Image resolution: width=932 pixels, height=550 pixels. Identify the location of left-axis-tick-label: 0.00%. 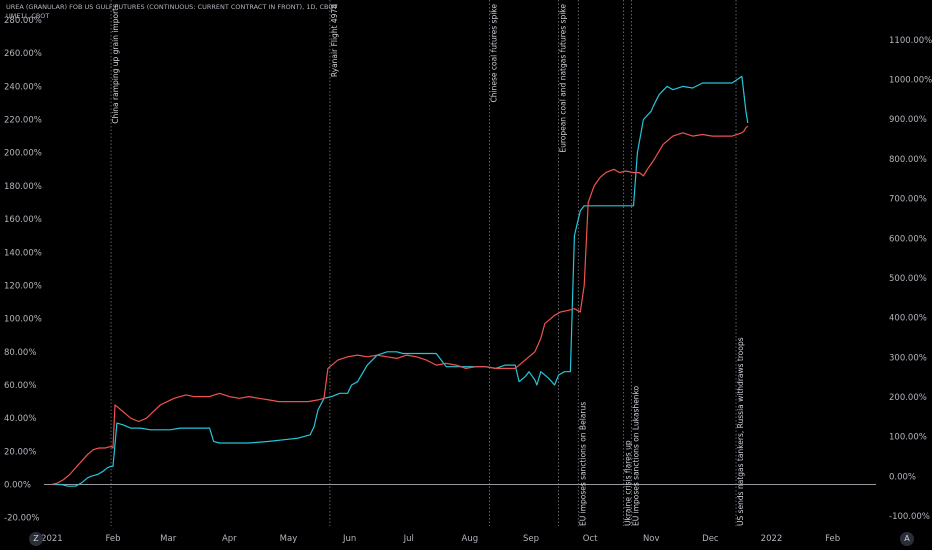
(17, 486).